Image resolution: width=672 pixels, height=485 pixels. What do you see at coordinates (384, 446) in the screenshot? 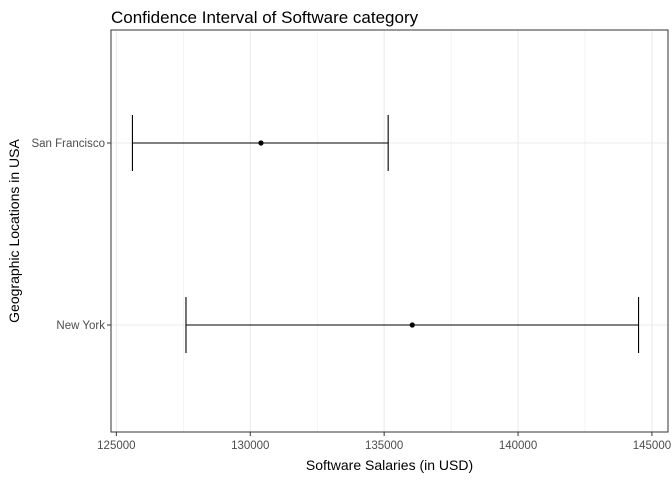
I see `x-tick-label: 135000` at bounding box center [384, 446].